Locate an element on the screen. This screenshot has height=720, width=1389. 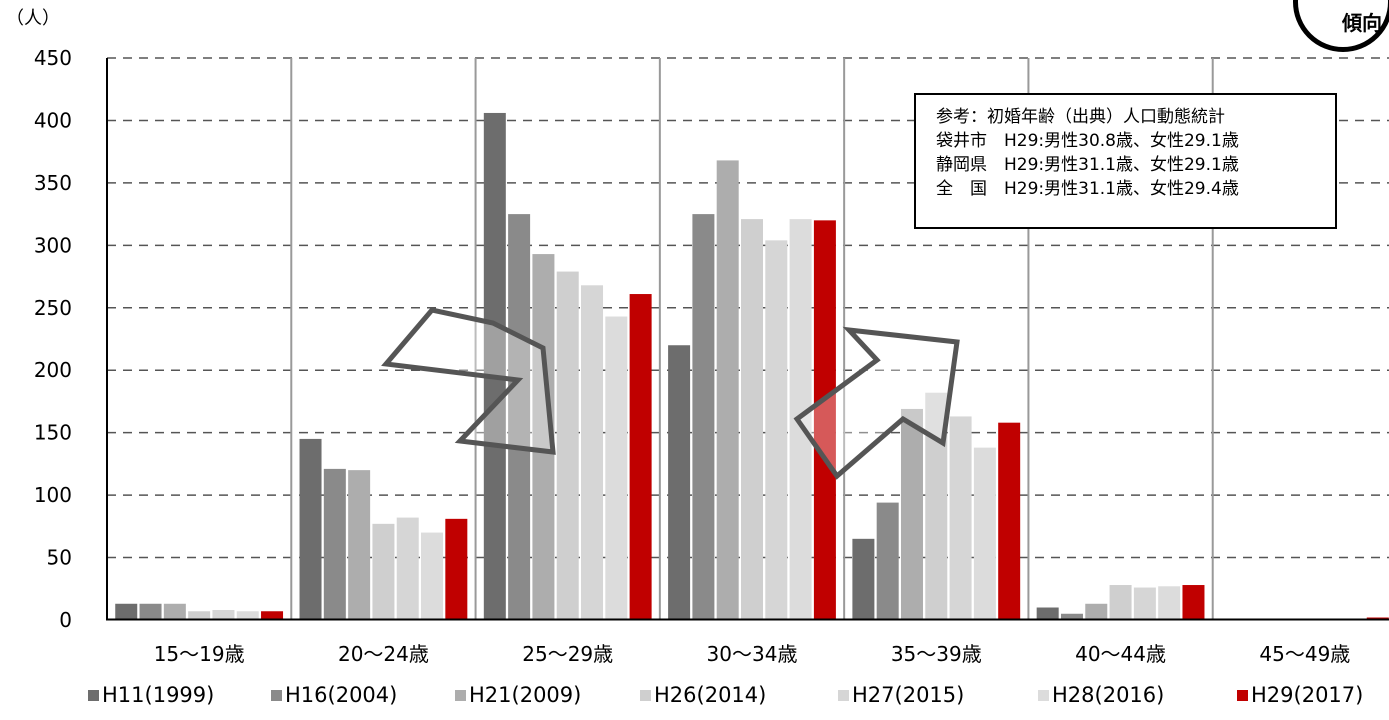
legend-label: H28(2016) is located at coordinates (1108, 695).